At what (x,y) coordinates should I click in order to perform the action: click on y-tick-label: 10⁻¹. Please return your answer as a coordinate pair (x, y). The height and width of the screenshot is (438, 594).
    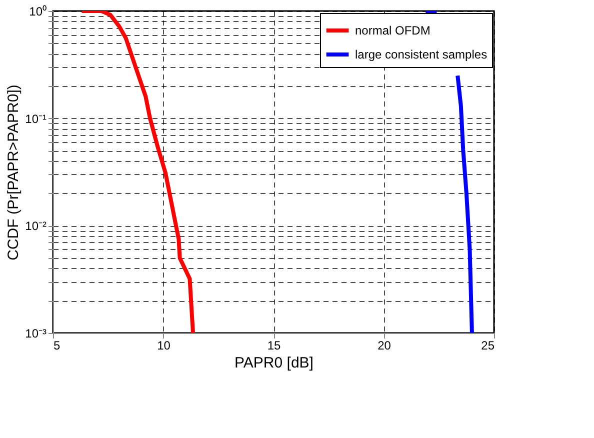
    Looking at the image, I should click on (36, 119).